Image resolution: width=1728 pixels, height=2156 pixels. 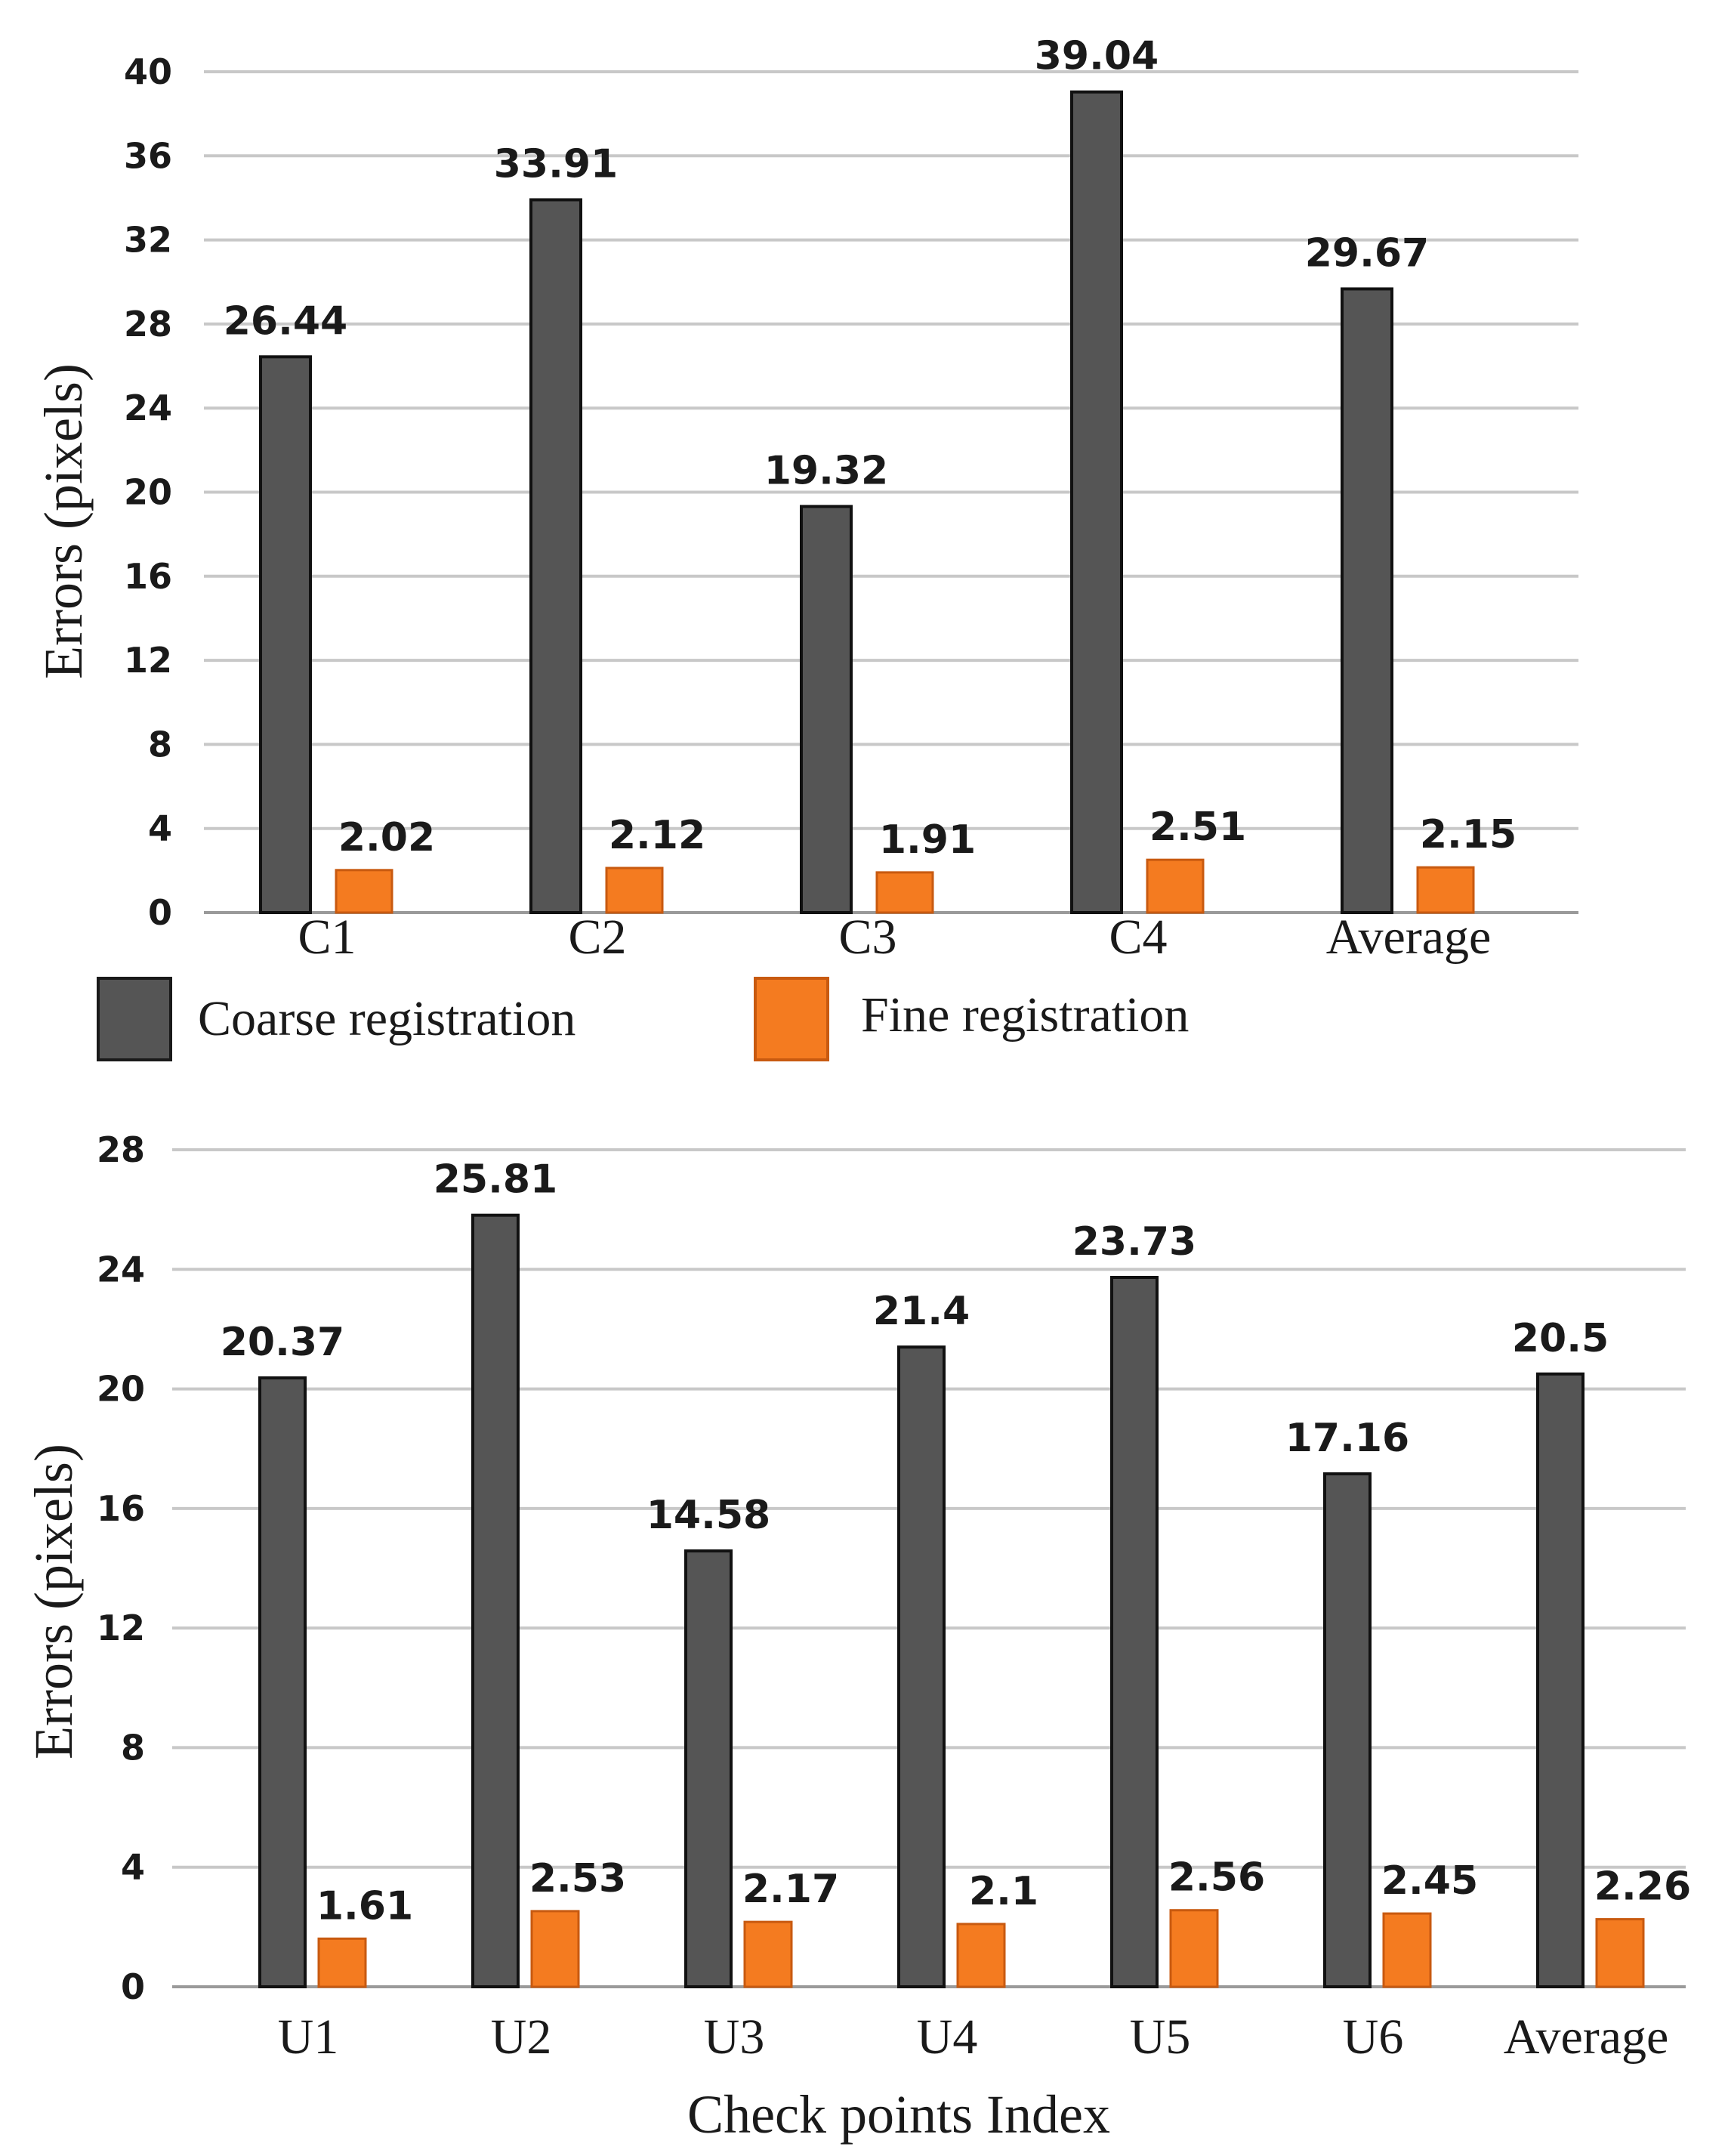 What do you see at coordinates (1373, 2037) in the screenshot?
I see `x-category-label: U6` at bounding box center [1373, 2037].